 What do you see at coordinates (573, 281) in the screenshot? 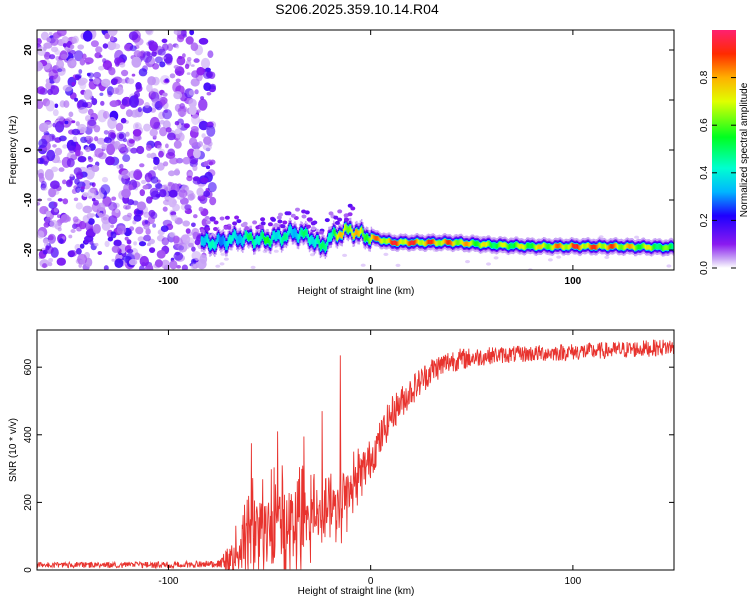
I see `spectrogram-xtick-label: 100` at bounding box center [573, 281].